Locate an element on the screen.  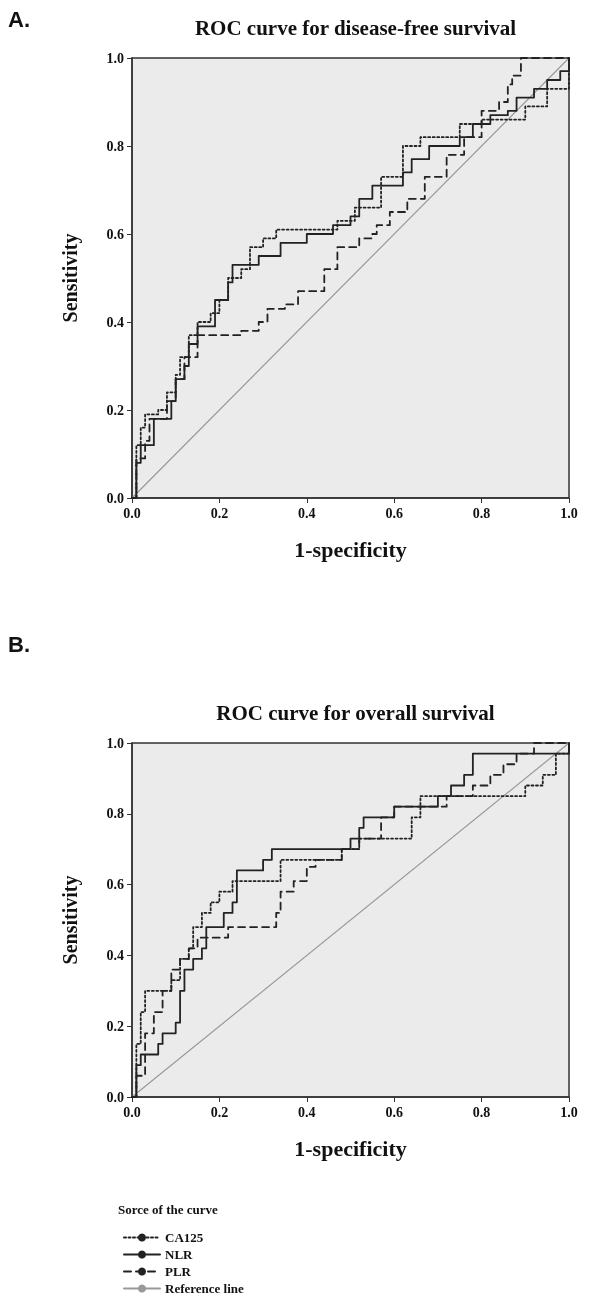
legend-label: NLR is located at coordinates (179, 1254).